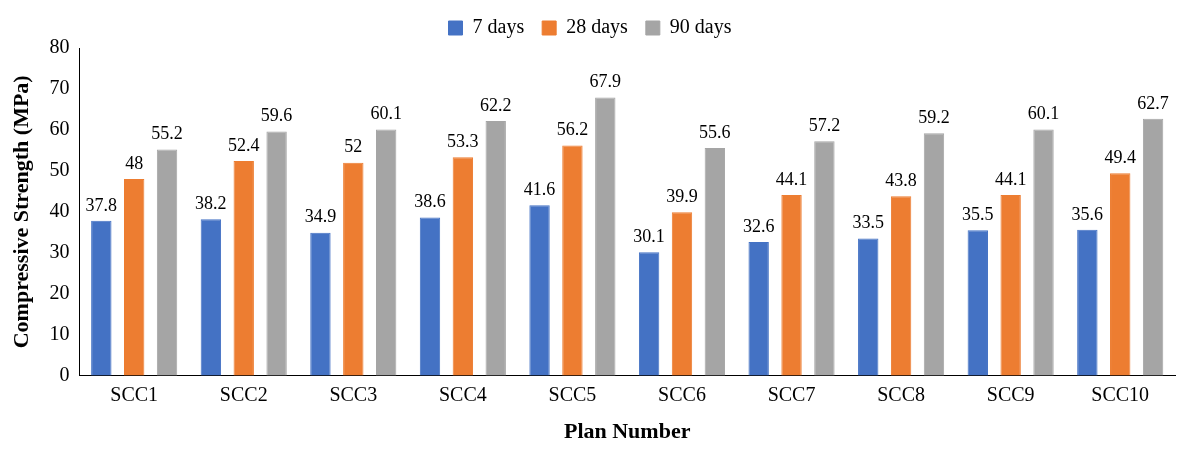  I want to click on data-label: 56.2, so click(572, 129).